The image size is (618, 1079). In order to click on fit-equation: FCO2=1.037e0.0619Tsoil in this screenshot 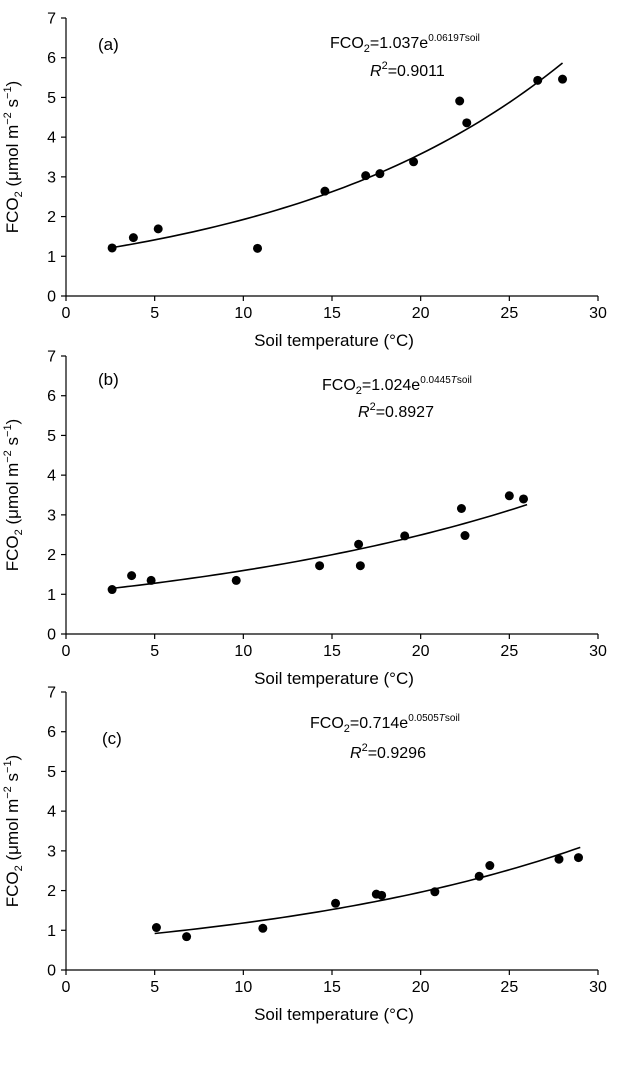, I will do `click(405, 44)`.